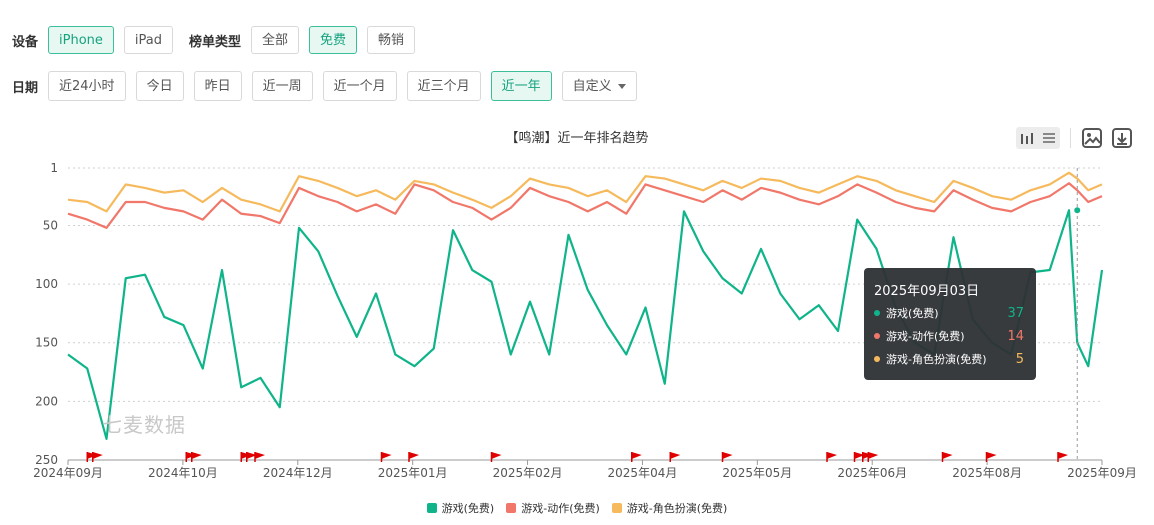 The height and width of the screenshot is (525, 1154). I want to click on tooltip-series-value: 5, so click(1019, 359).